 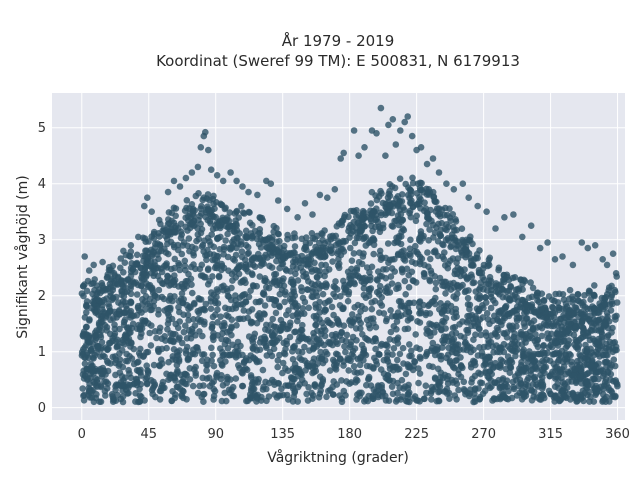 What do you see at coordinates (338, 40) in the screenshot?
I see `chart-title-line-1: År 1979 - 2019` at bounding box center [338, 40].